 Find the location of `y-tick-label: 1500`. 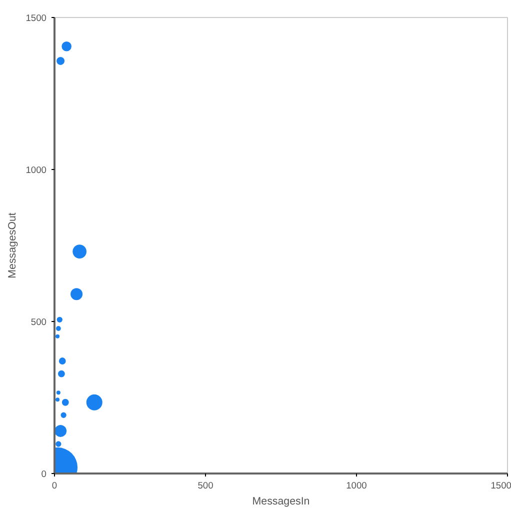

y-tick-label: 1500 is located at coordinates (36, 18).